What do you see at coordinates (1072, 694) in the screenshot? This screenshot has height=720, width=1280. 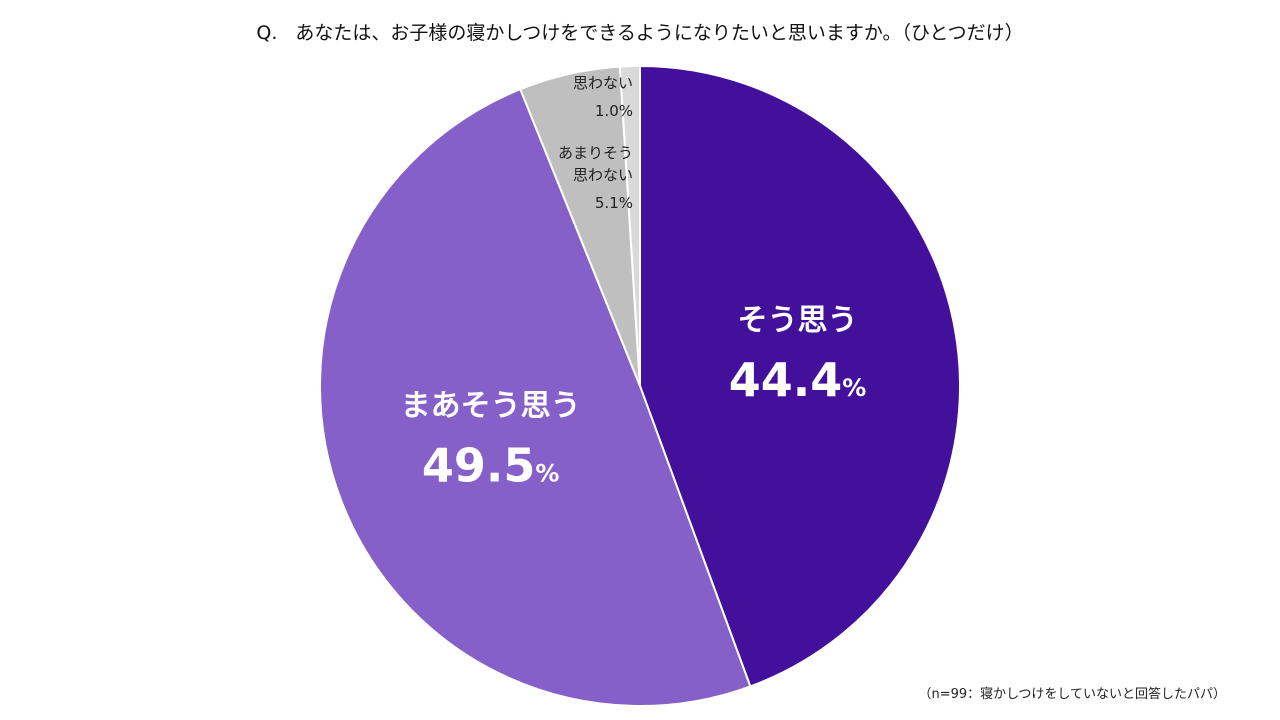 I see `sample-note: （n=99：寝かしつけをしていないと回答したパパ）` at bounding box center [1072, 694].